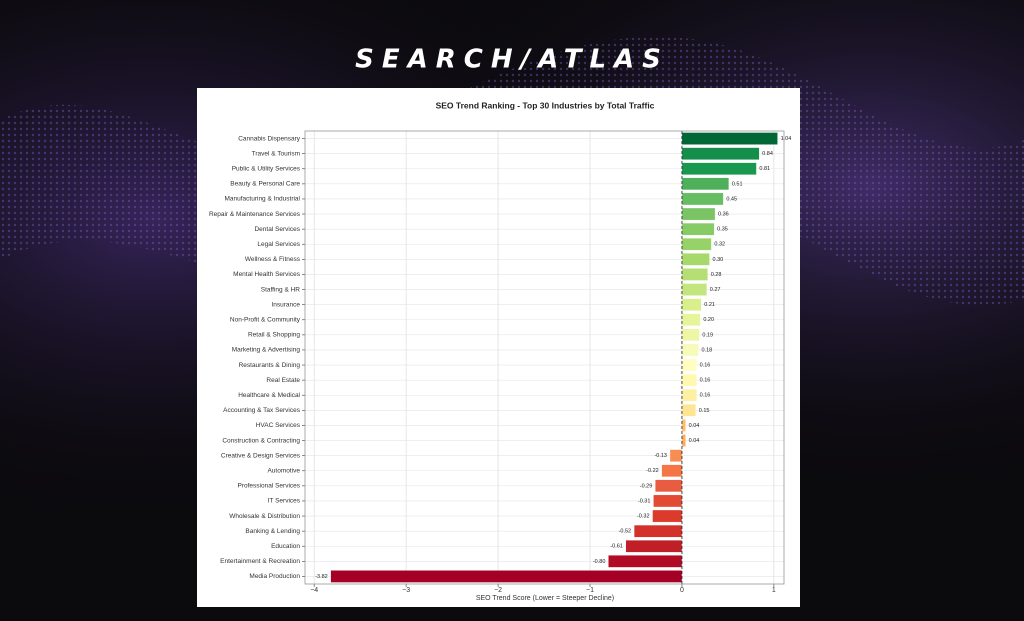  What do you see at coordinates (272, 531) in the screenshot?
I see `y-tick-label: Banking & Lending` at bounding box center [272, 531].